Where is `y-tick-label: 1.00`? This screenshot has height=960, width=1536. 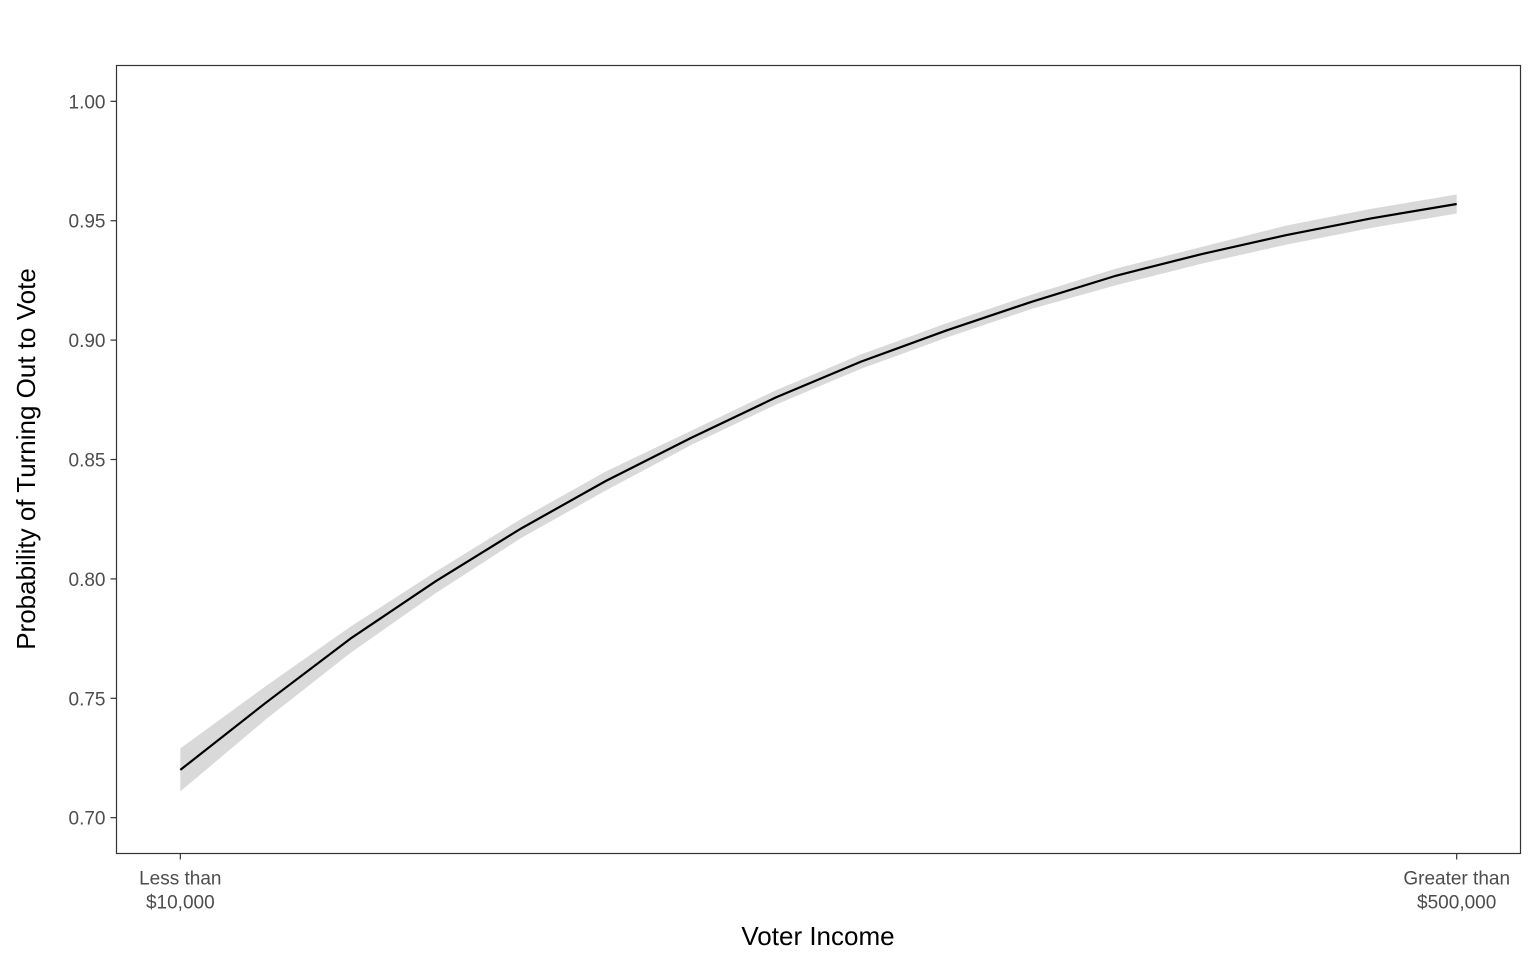 y-tick-label: 1.00 is located at coordinates (87, 102).